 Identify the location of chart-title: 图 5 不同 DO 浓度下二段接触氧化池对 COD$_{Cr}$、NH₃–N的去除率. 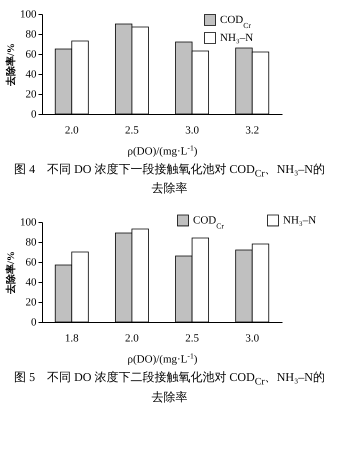
(169, 387).